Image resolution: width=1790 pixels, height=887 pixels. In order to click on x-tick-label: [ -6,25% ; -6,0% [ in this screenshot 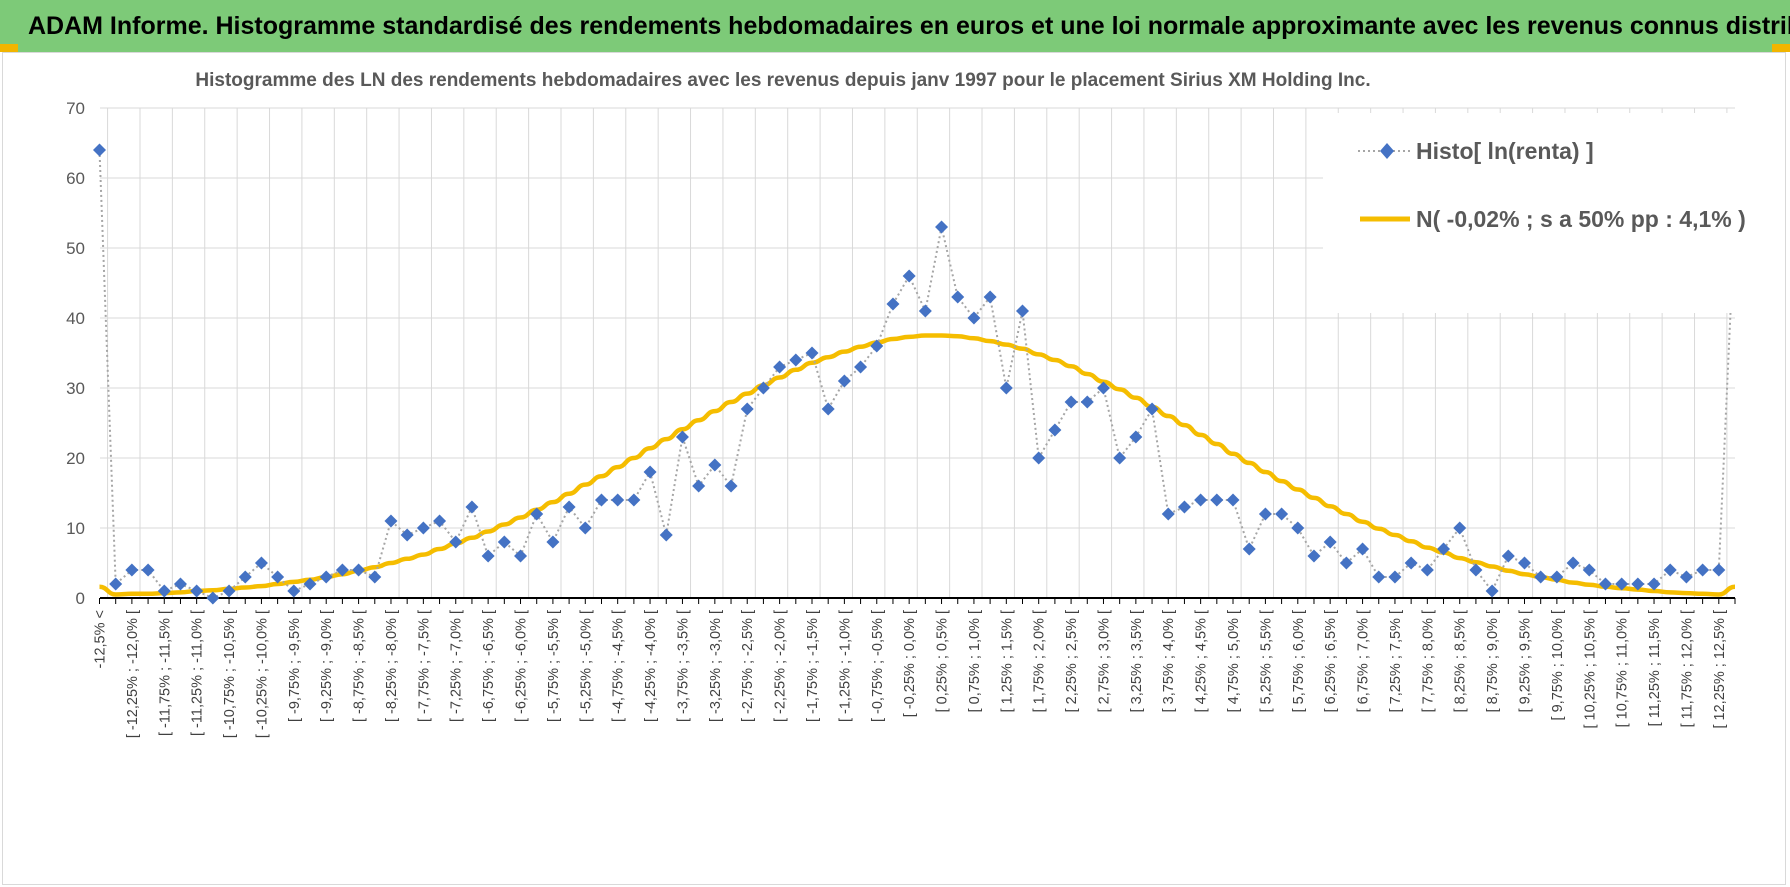, I will do `click(522, 666)`.